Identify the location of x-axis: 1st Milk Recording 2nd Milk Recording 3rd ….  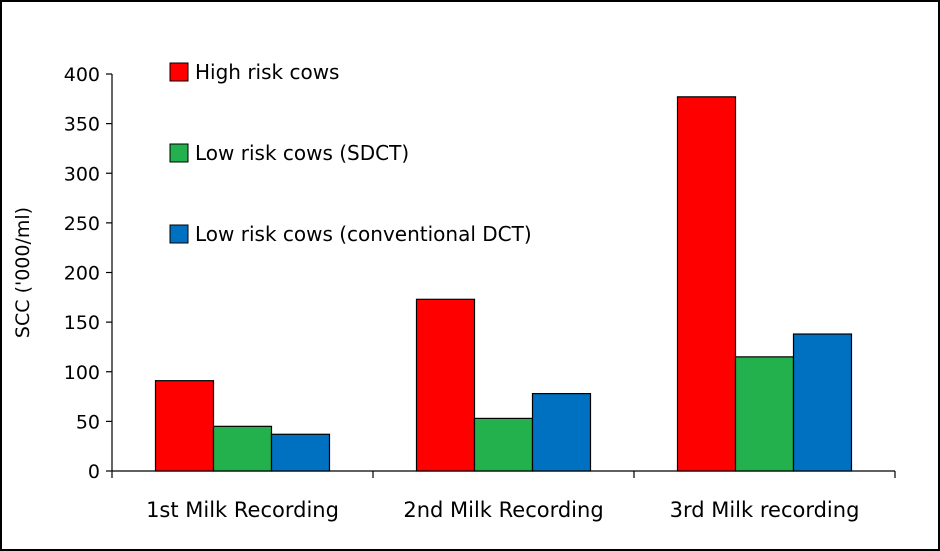
(503, 496).